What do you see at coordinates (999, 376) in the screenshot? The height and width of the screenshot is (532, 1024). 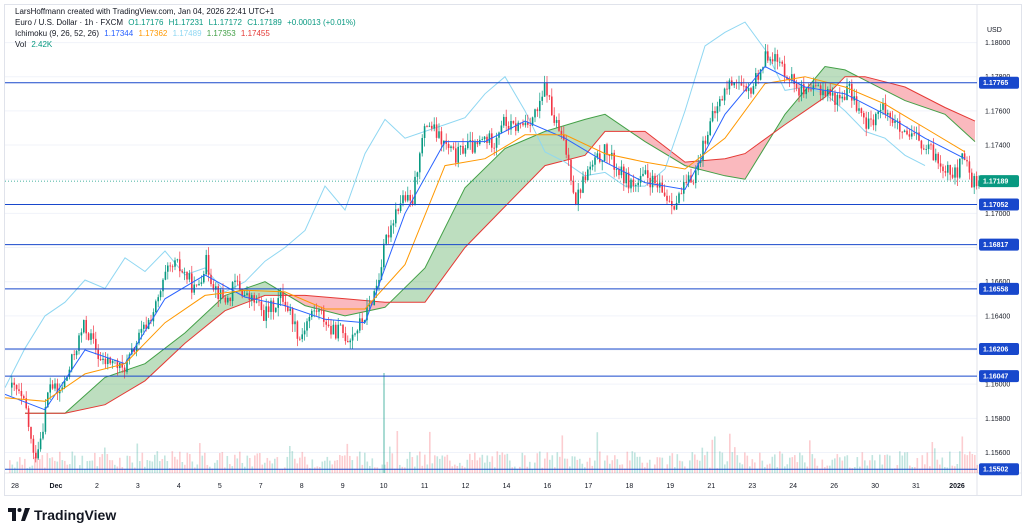 I see `level-tag-bg` at bounding box center [999, 376].